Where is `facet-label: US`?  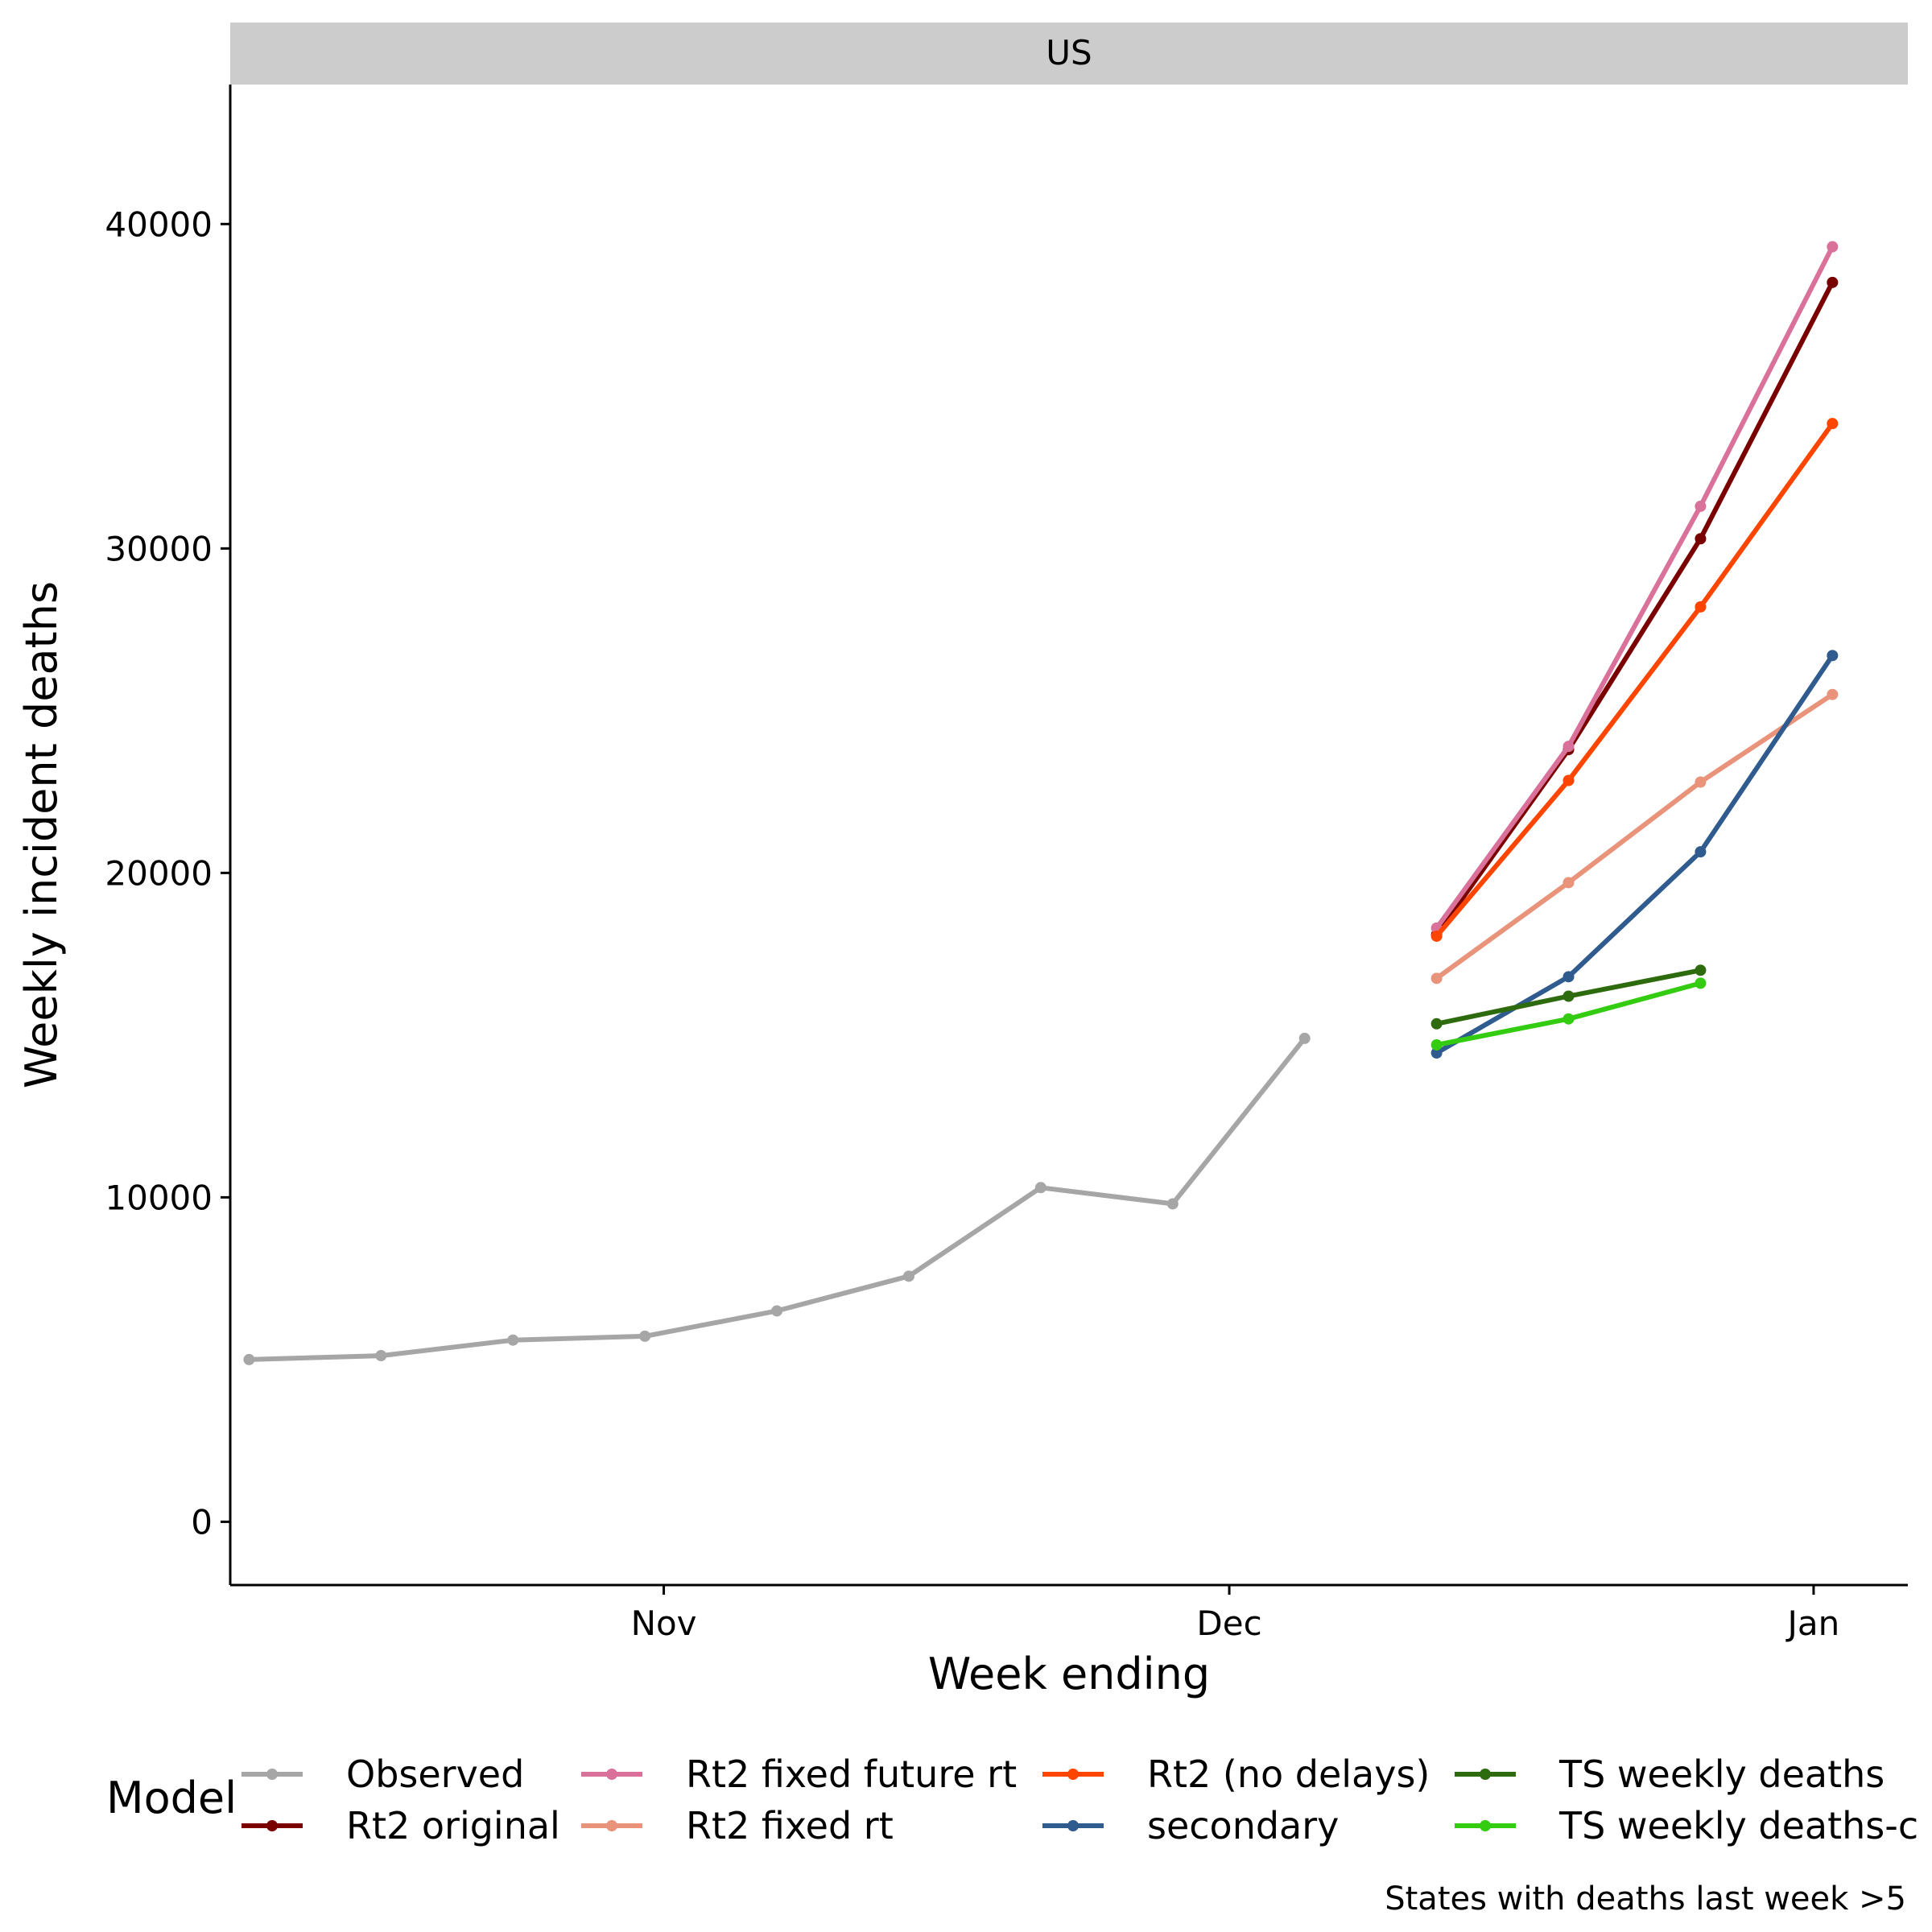 facet-label: US is located at coordinates (1069, 53).